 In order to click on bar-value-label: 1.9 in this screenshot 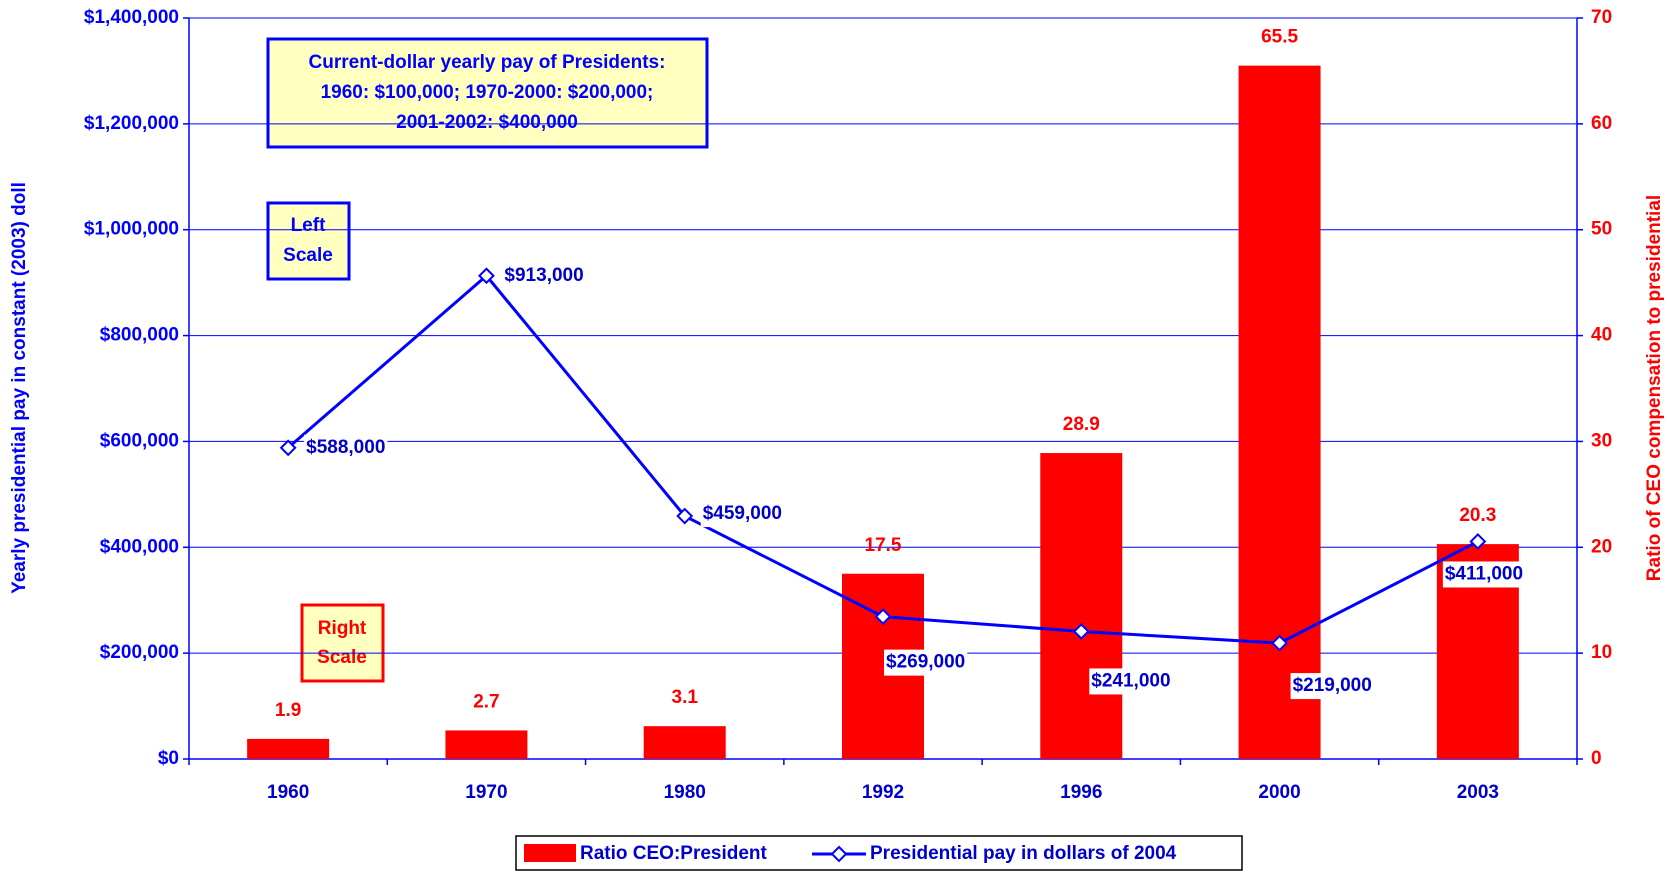, I will do `click(288, 710)`.